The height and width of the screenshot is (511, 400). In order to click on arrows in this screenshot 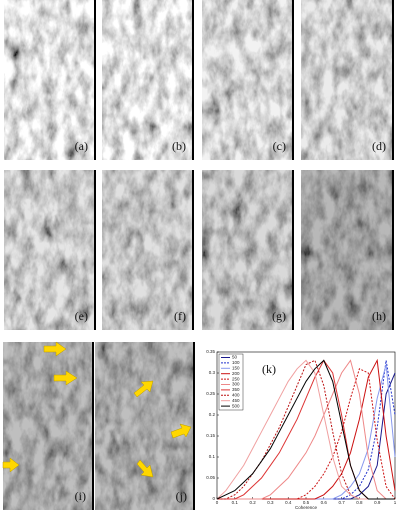, I will do `click(97, 409)`.